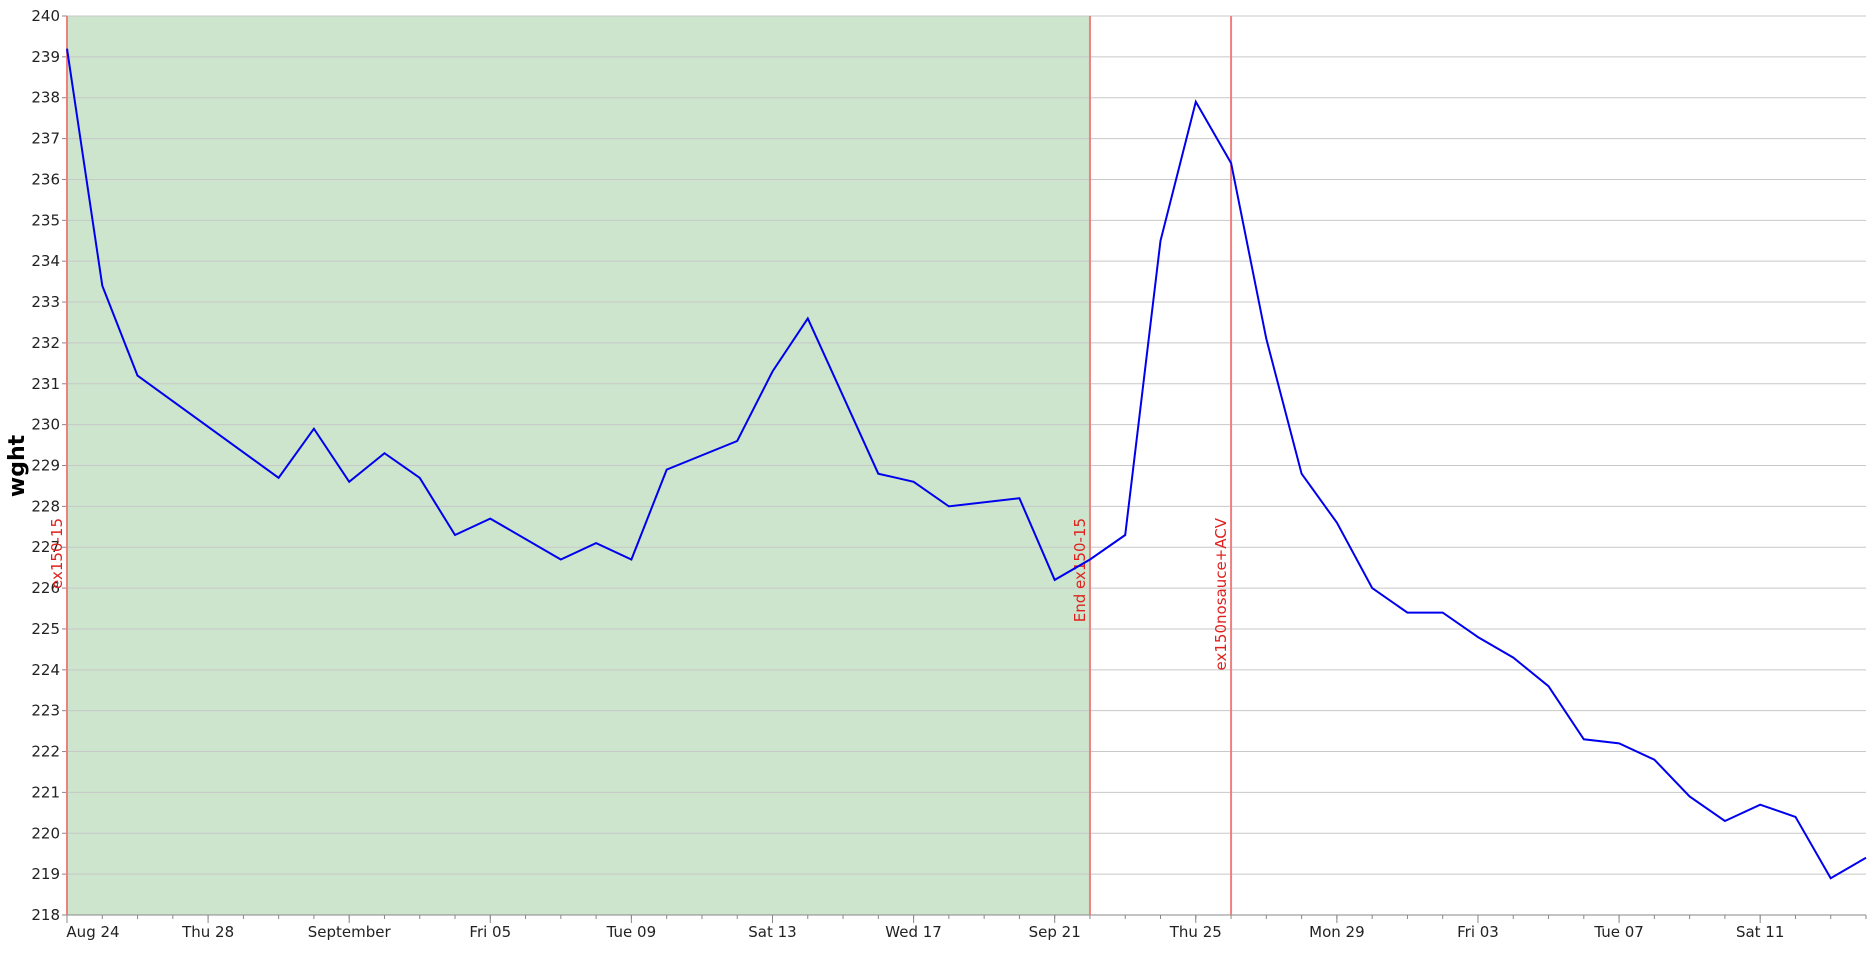 The image size is (1876, 960). I want to click on y-tick-label: 219, so click(45, 874).